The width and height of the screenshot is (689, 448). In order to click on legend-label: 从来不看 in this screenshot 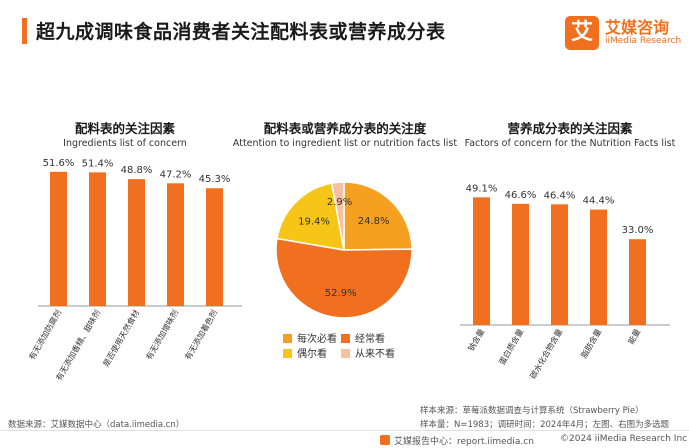, I will do `click(375, 354)`.